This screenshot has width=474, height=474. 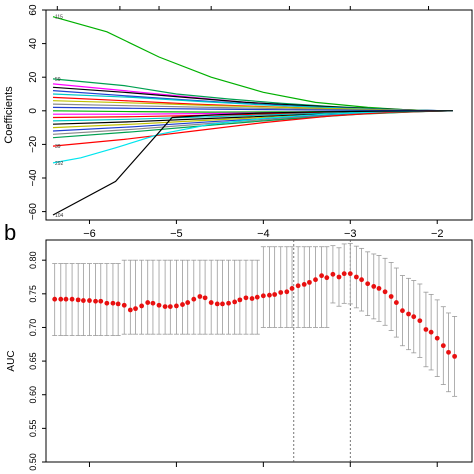 What do you see at coordinates (33, 328) in the screenshot?
I see `y-tick-label: 0.70` at bounding box center [33, 328].